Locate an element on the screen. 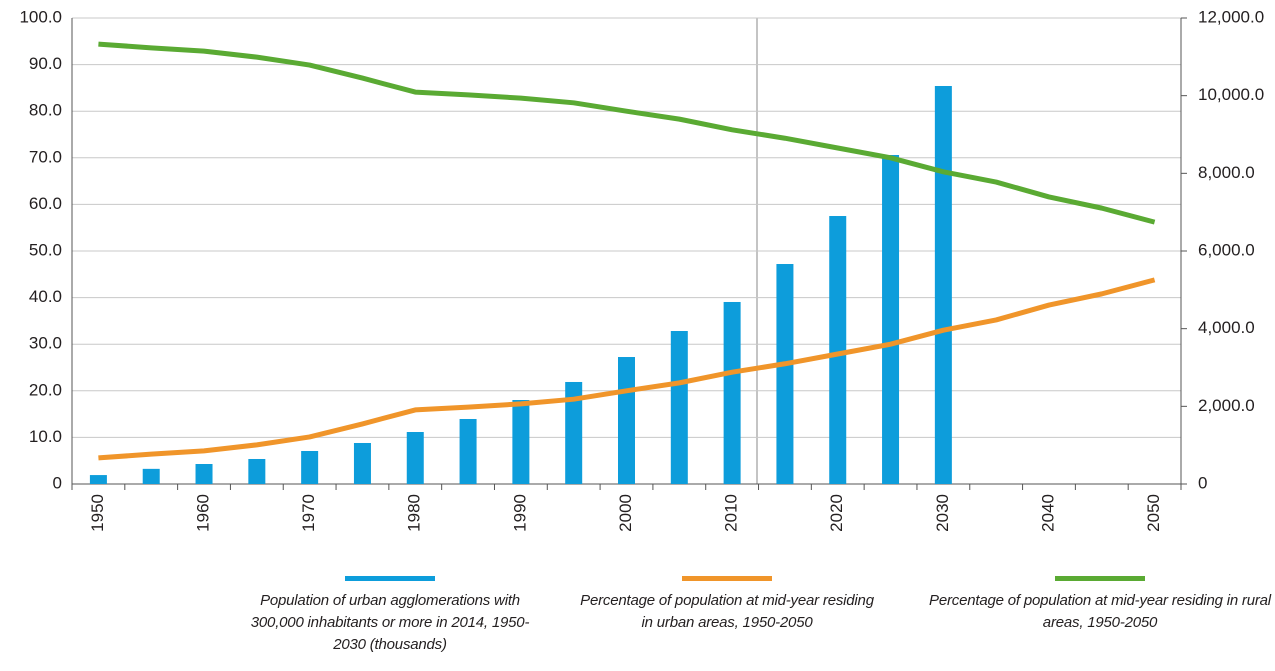 Image resolution: width=1275 pixels, height=671 pixels. y2-tick-label: 12,000.0 is located at coordinates (1231, 16).